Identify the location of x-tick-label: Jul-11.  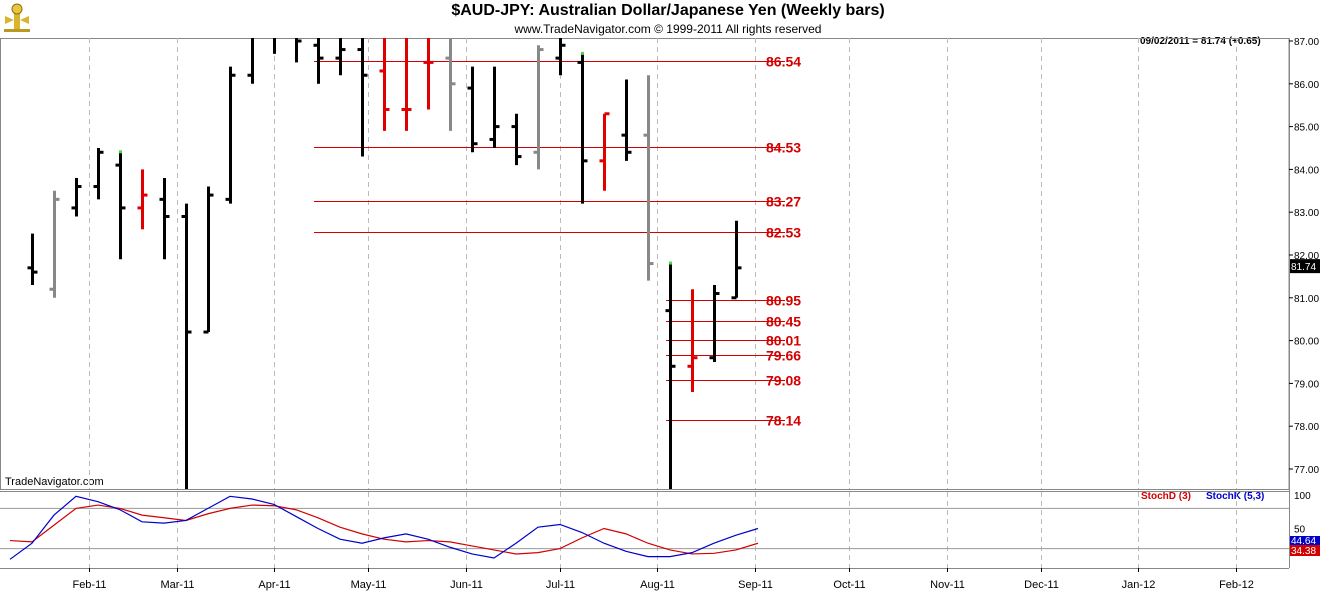
(560, 585).